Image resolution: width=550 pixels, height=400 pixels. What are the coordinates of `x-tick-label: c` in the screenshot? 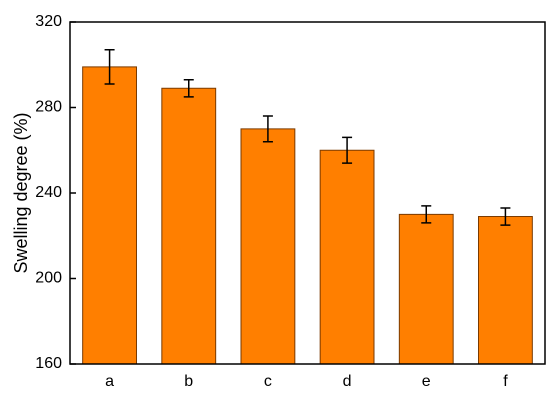 It's located at (268, 381).